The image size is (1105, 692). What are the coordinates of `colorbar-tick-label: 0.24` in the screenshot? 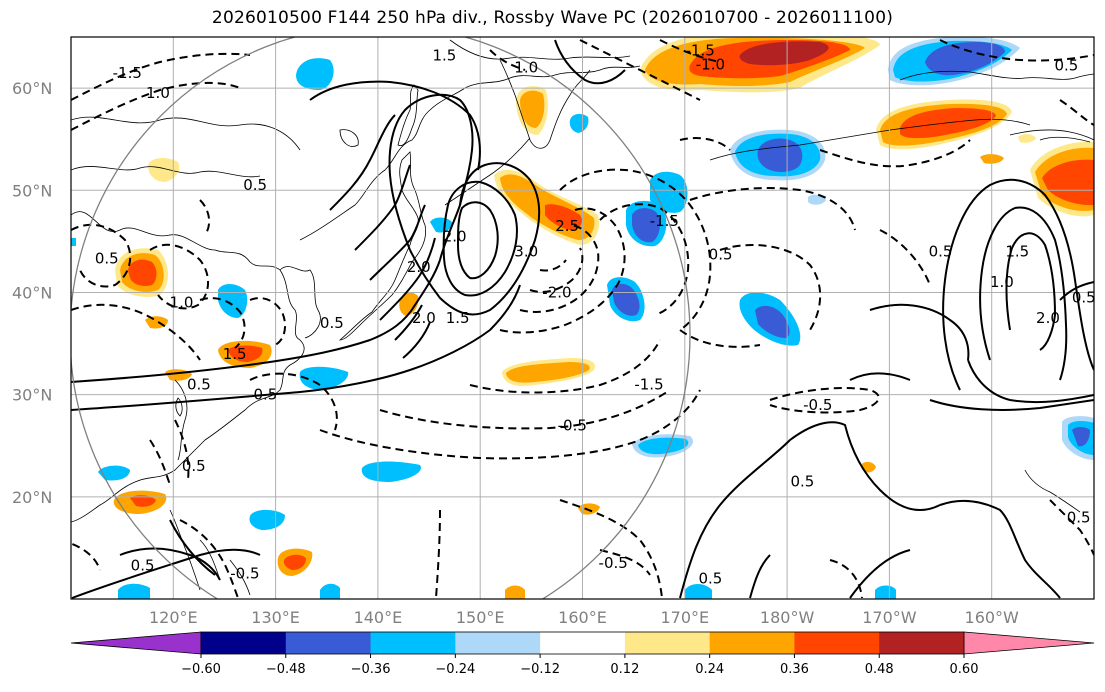 It's located at (709, 669).